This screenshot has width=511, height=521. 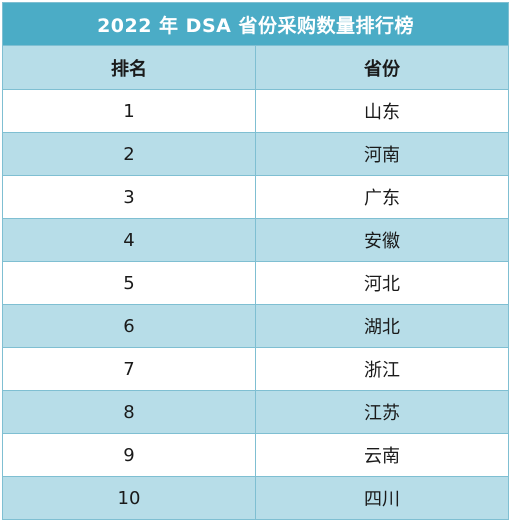 I want to click on rank-cell: 7, so click(x=129, y=369).